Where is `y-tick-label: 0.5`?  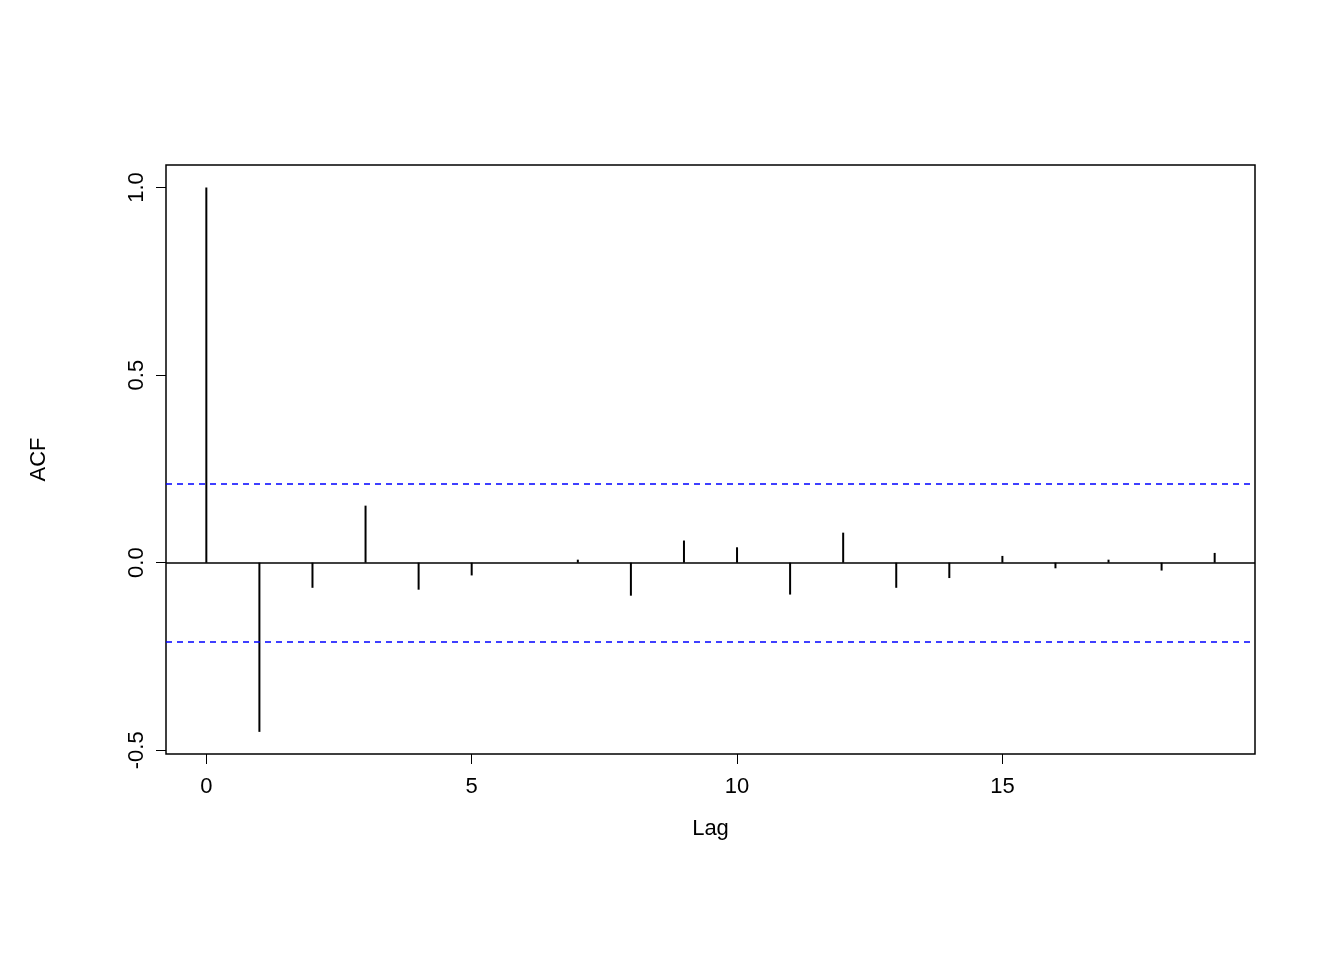 y-tick-label: 0.5 is located at coordinates (135, 375).